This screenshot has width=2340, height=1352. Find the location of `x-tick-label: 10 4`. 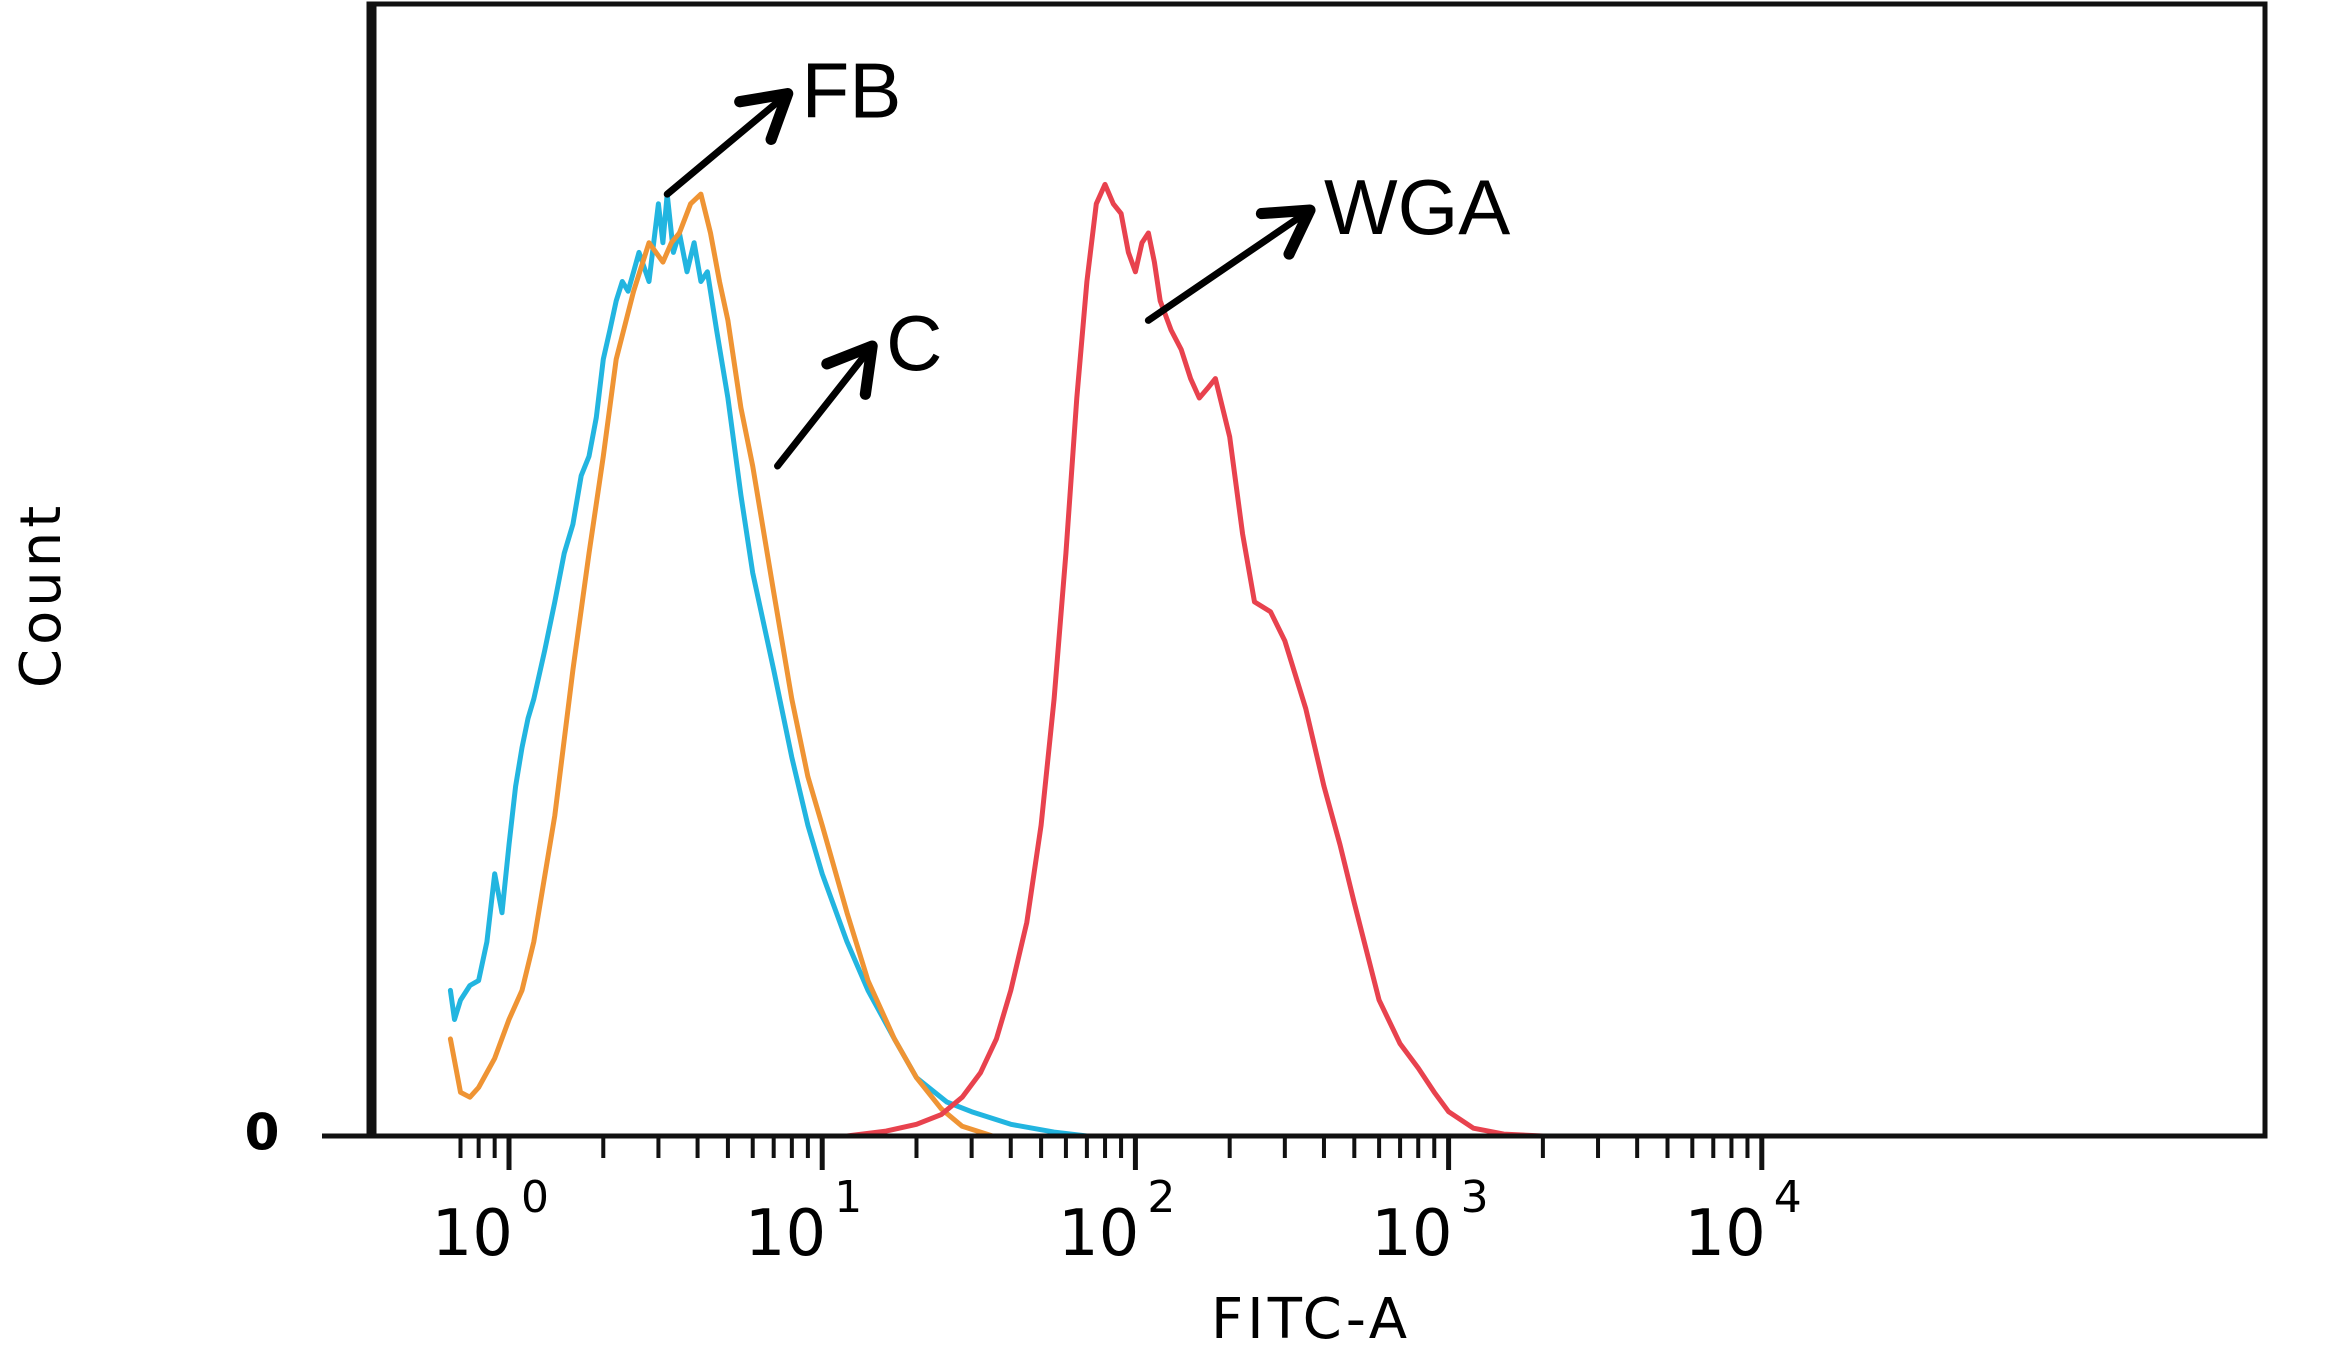

x-tick-label: 10 4 is located at coordinates (1742, 1221).